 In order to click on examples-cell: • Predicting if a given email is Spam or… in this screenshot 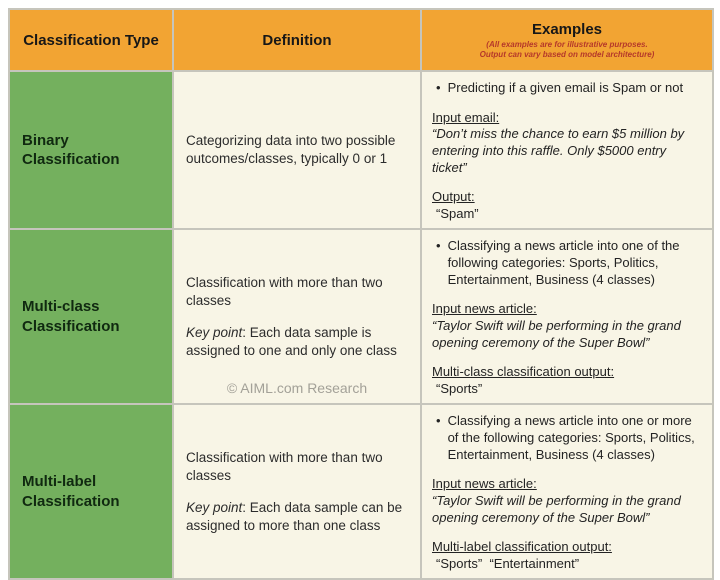, I will do `click(567, 150)`.